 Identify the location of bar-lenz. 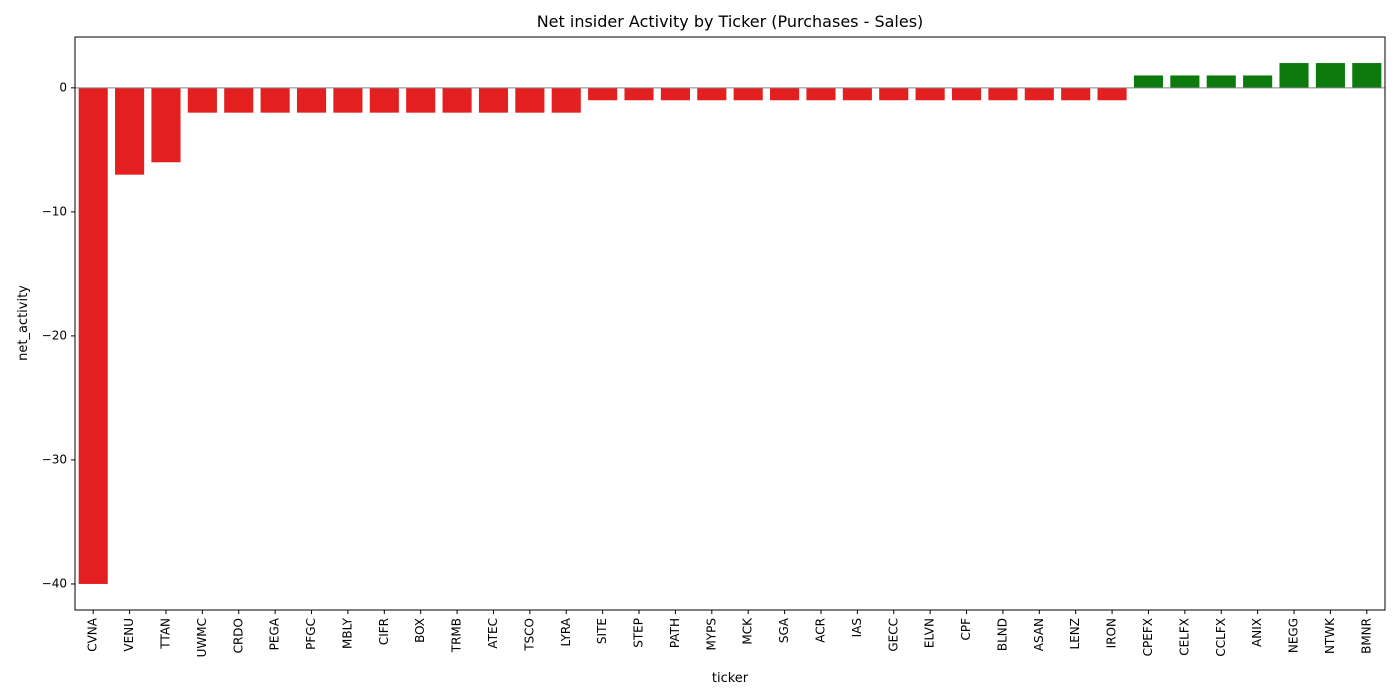
(1076, 94).